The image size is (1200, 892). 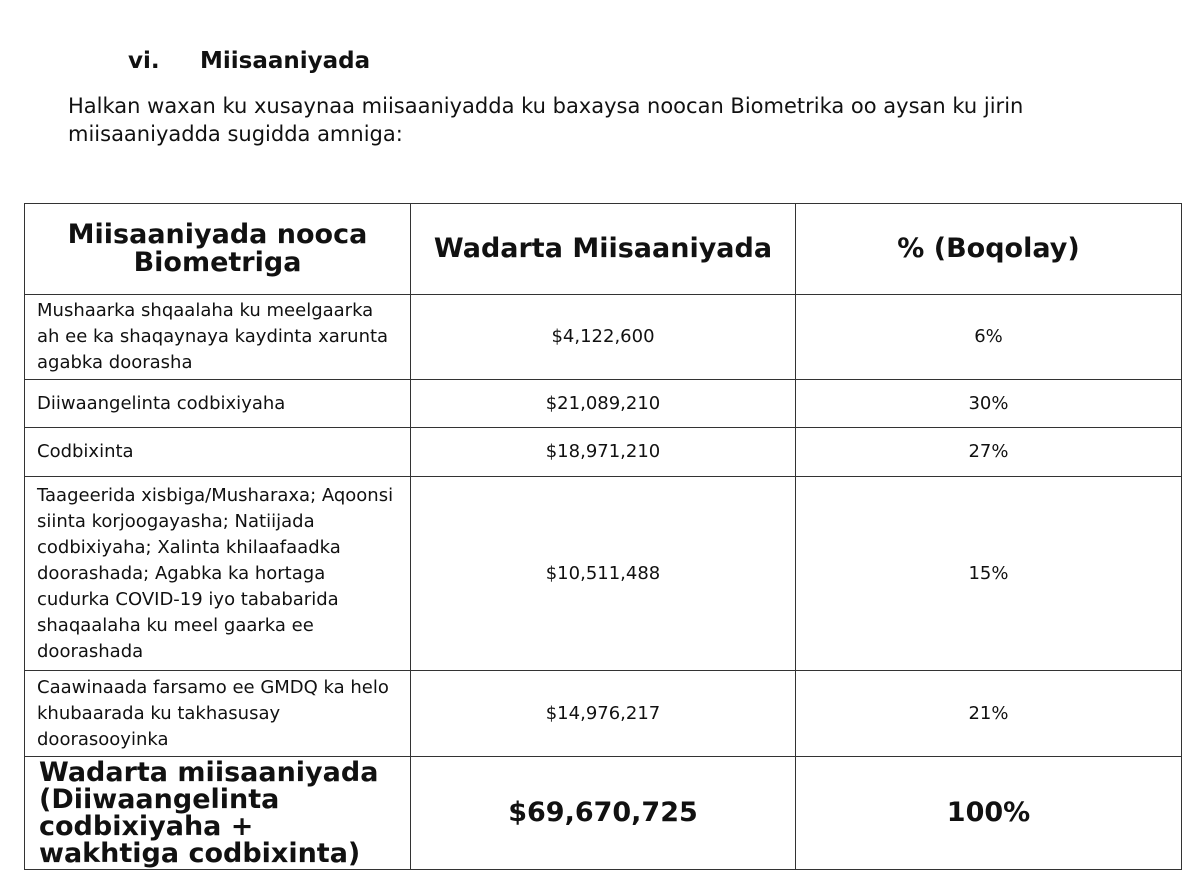 What do you see at coordinates (988, 713) in the screenshot?
I see `row-percent: 21%` at bounding box center [988, 713].